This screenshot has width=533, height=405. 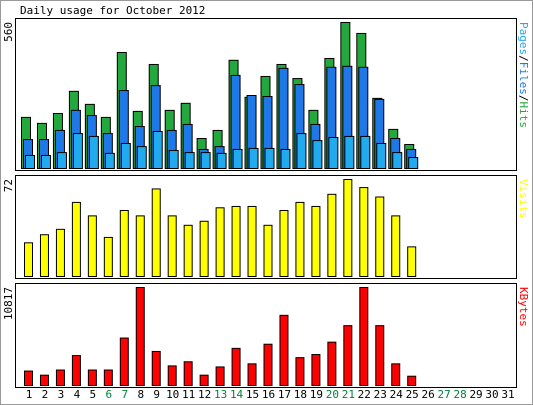 What do you see at coordinates (332, 394) in the screenshot?
I see `x-tick-label: 20` at bounding box center [332, 394].